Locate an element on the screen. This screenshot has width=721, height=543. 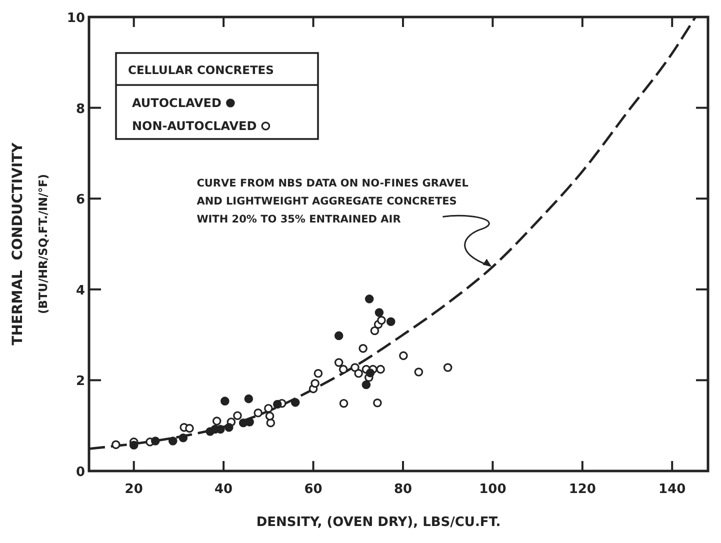
y-tick-label: 0 is located at coordinates (80, 472).